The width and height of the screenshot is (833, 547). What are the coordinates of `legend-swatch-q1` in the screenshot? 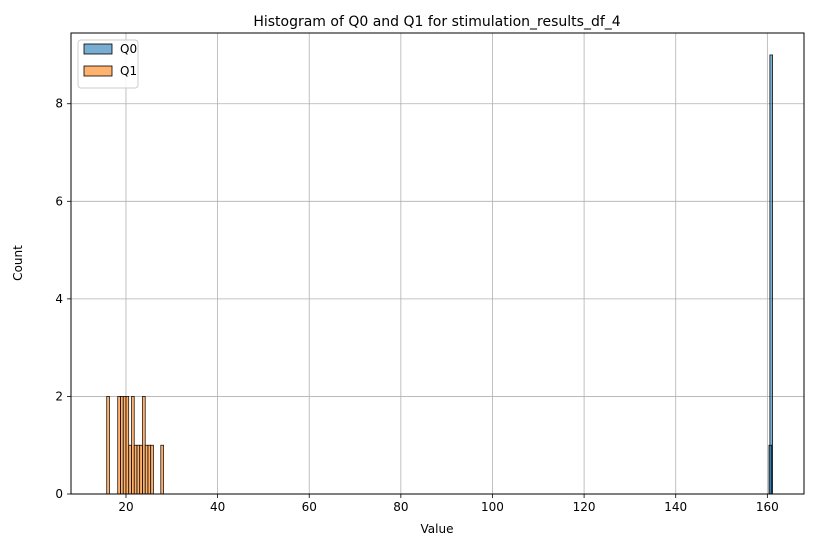 It's located at (98, 71).